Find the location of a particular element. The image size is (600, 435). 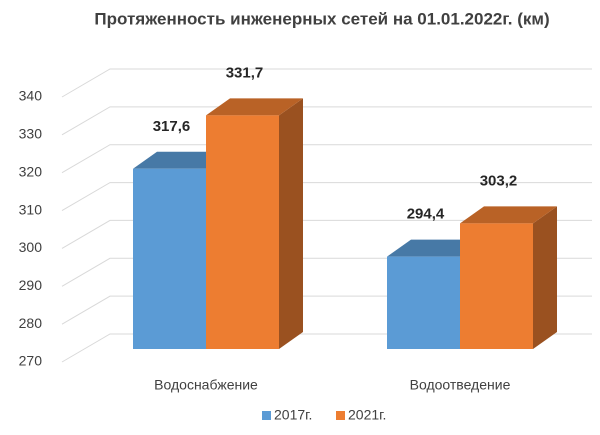

value-label: 331,7 is located at coordinates (245, 72).